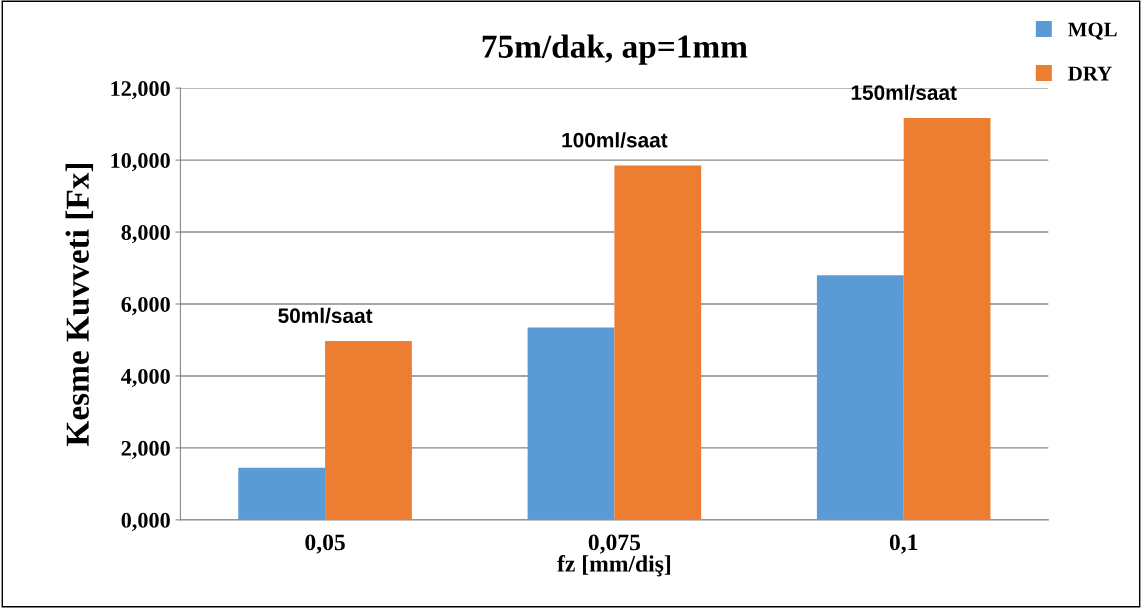 The width and height of the screenshot is (1142, 608). Describe the element at coordinates (325, 315) in the screenshot. I see `annotation: 50ml/saat` at that location.